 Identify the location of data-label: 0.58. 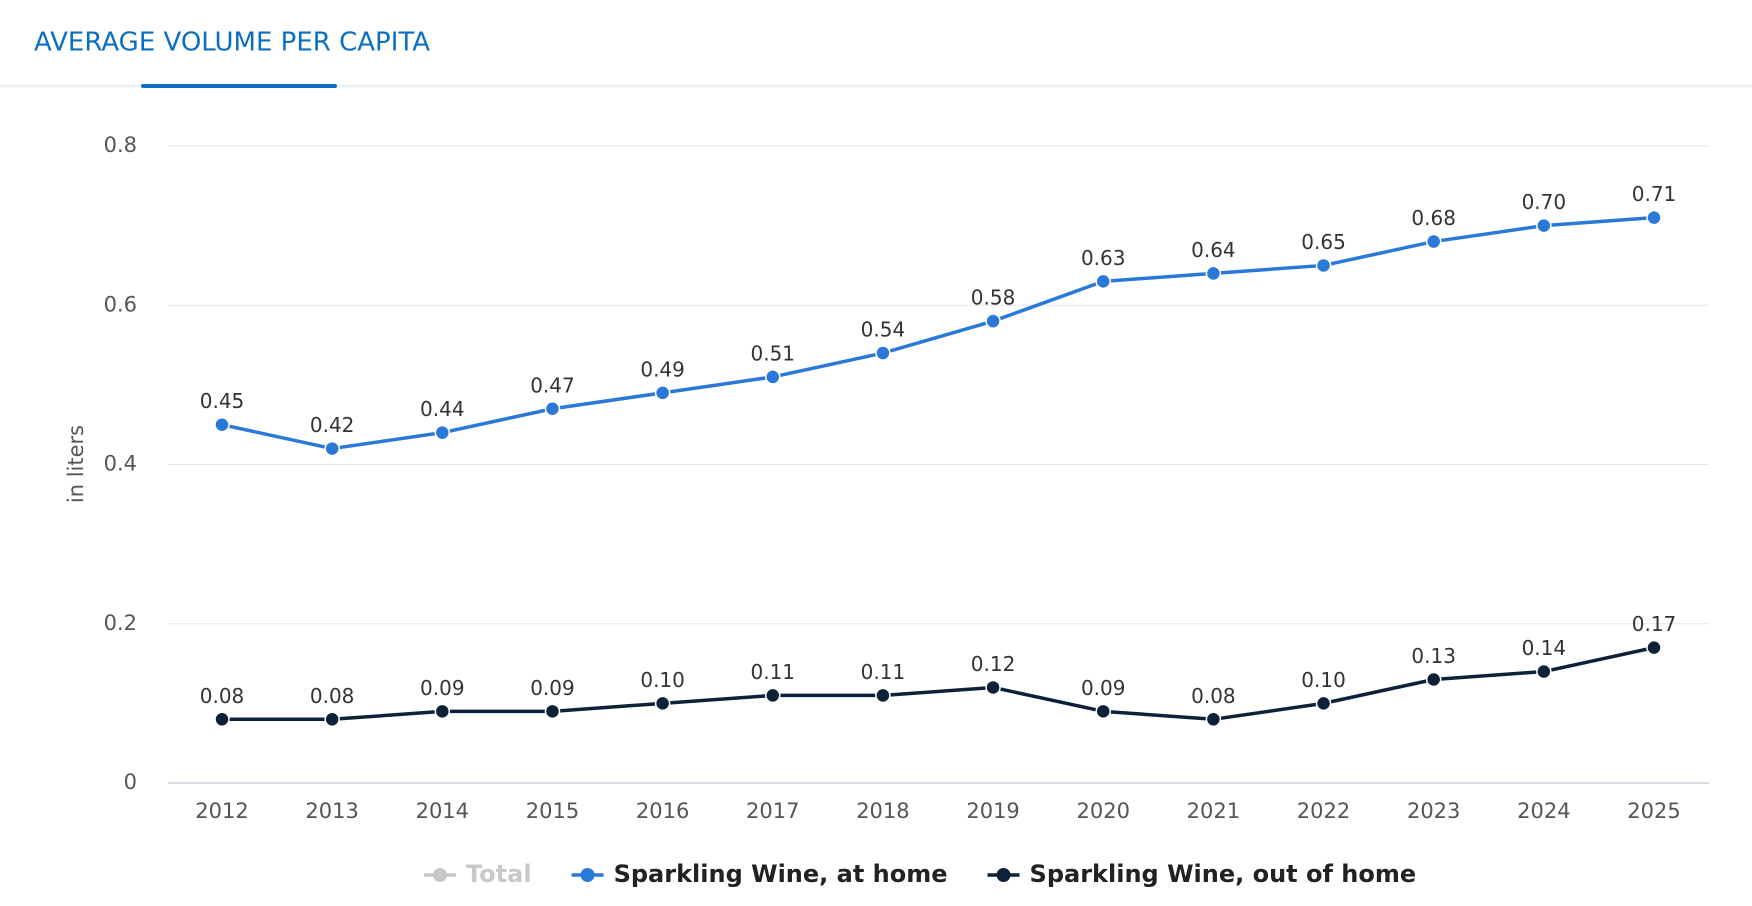
(993, 298).